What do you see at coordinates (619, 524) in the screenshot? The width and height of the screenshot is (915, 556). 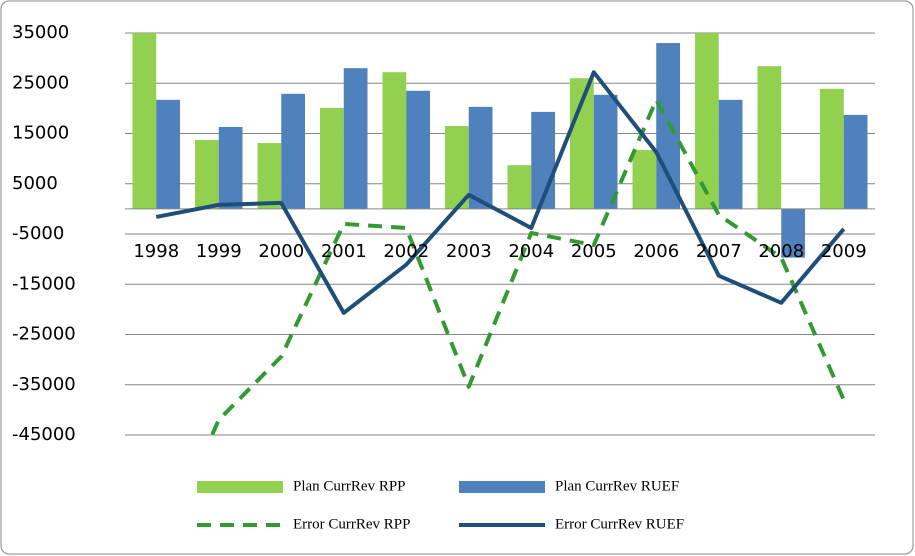 I see `legend-label: Error CurrRev RUEF` at bounding box center [619, 524].